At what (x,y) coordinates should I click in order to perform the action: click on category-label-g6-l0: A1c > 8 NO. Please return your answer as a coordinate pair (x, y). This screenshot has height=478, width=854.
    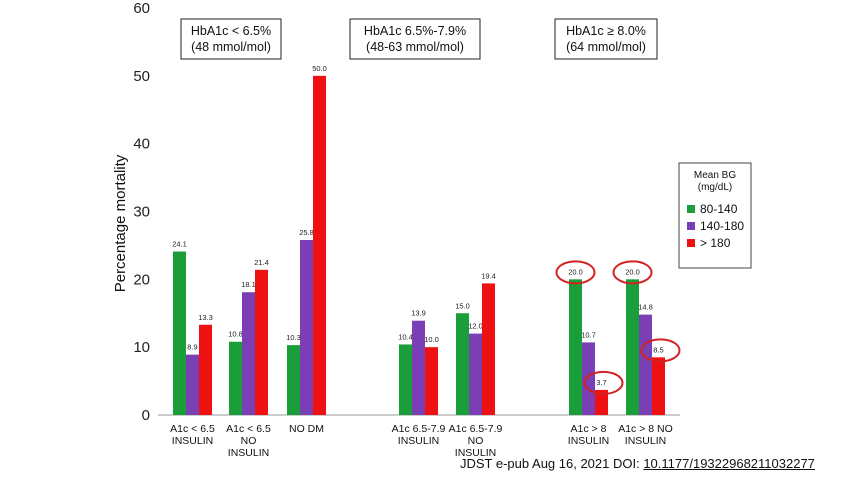
    Looking at the image, I should click on (645, 429).